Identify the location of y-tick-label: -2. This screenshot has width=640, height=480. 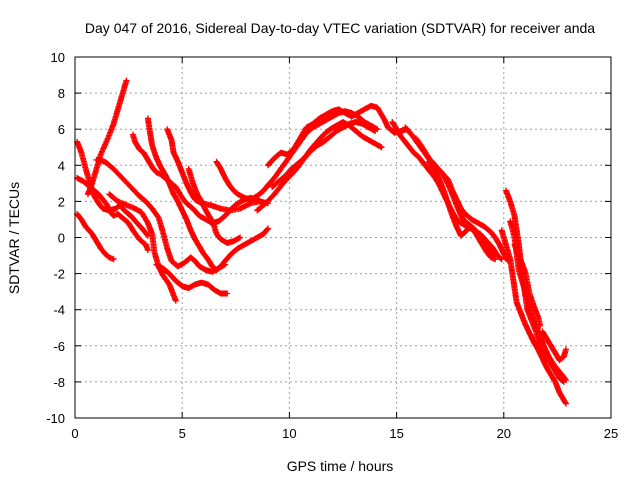
(59, 274).